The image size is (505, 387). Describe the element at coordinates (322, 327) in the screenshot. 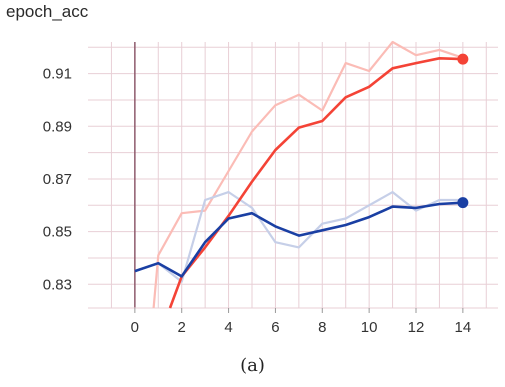

I see `x-tick-label: 8` at that location.